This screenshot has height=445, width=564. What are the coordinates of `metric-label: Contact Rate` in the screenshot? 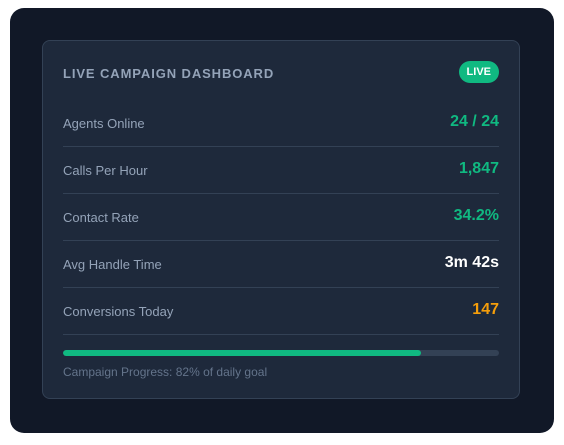 It's located at (101, 217).